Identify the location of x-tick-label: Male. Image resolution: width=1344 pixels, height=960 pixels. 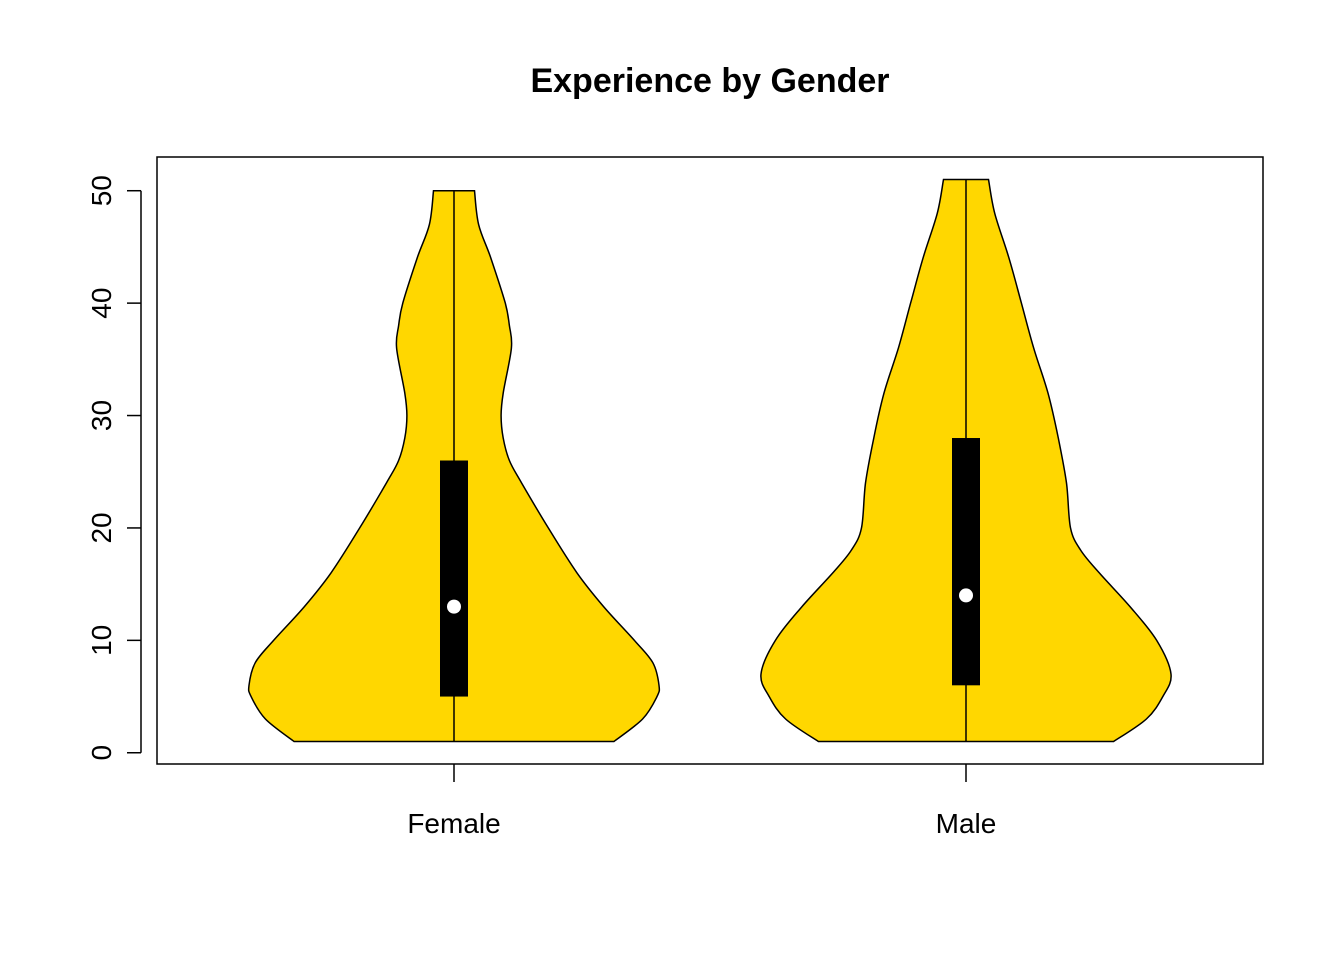
(966, 823).